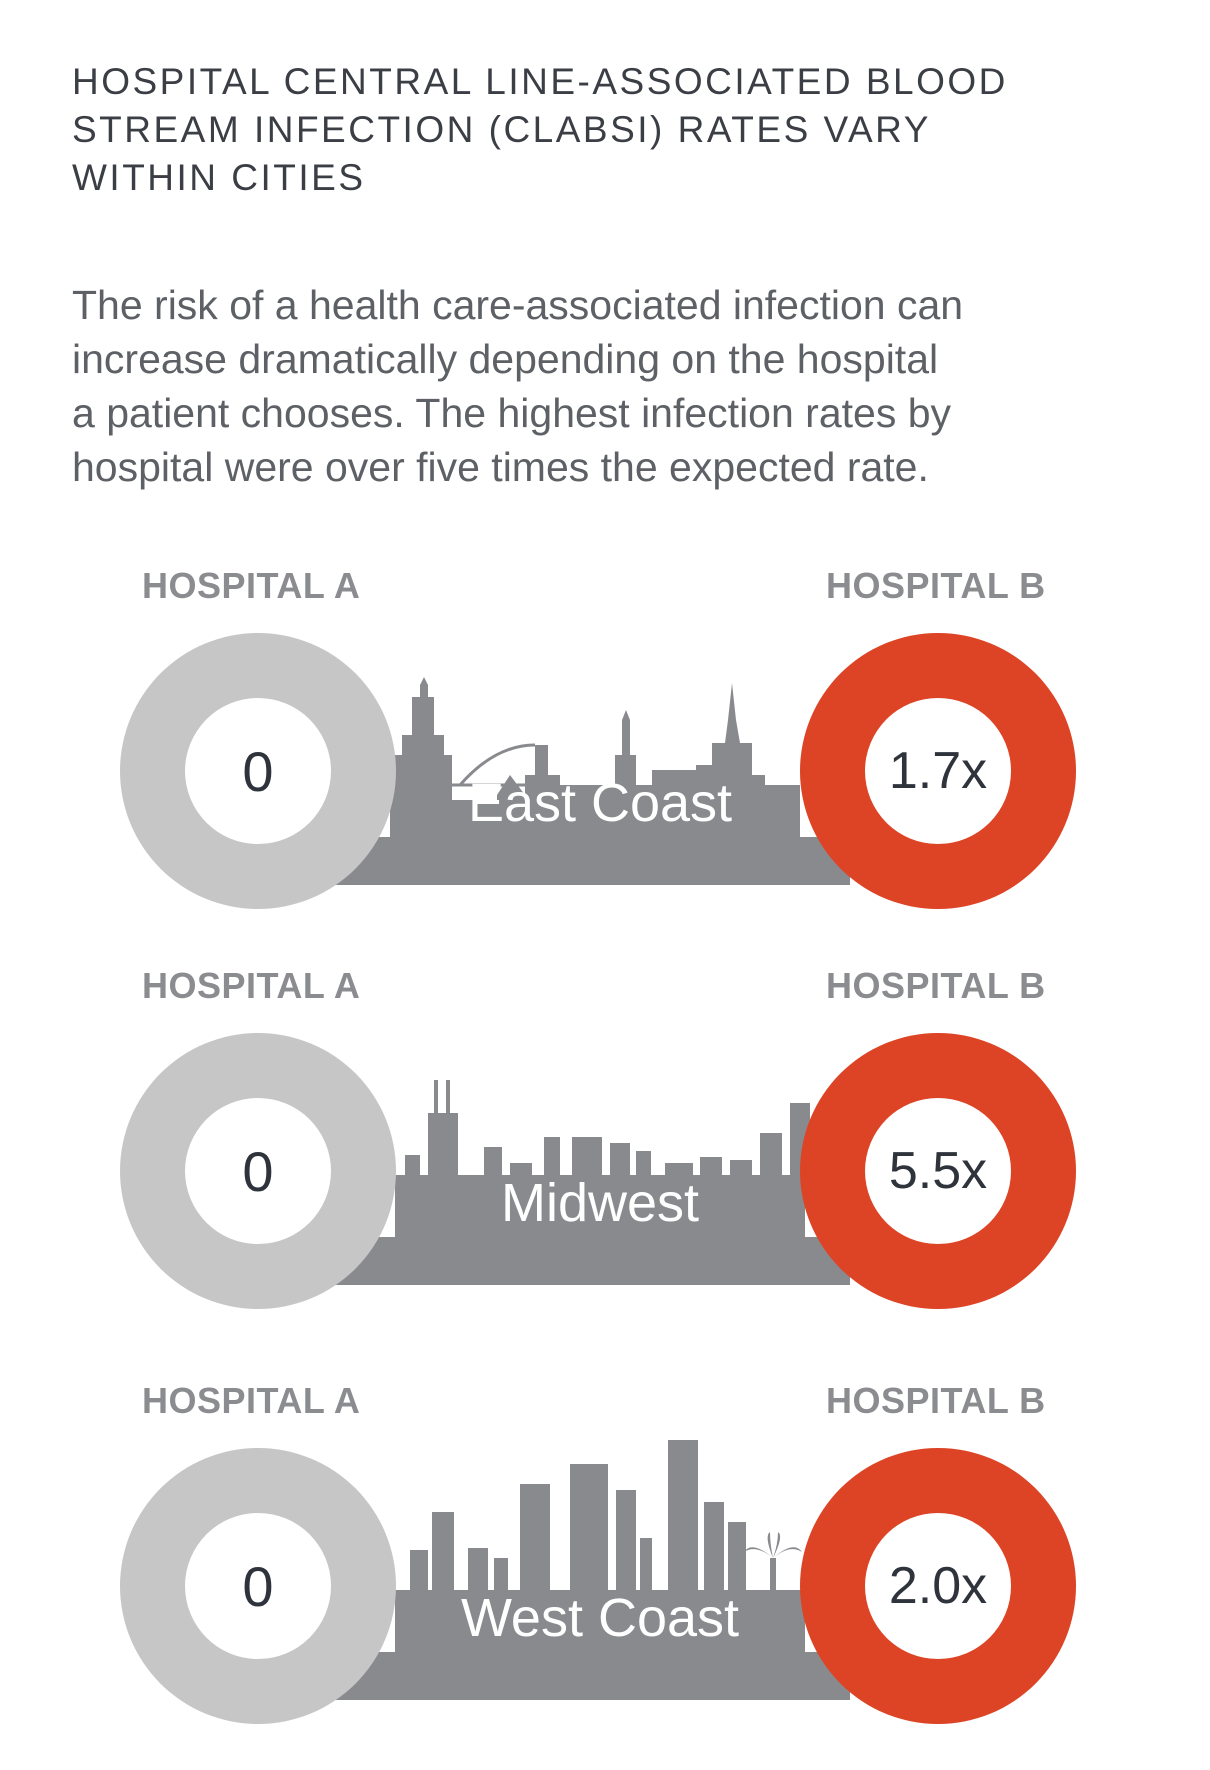 This screenshot has width=1210, height=1770. What do you see at coordinates (219, 177) in the screenshot?
I see `title-line: WITHIN CITIES` at bounding box center [219, 177].